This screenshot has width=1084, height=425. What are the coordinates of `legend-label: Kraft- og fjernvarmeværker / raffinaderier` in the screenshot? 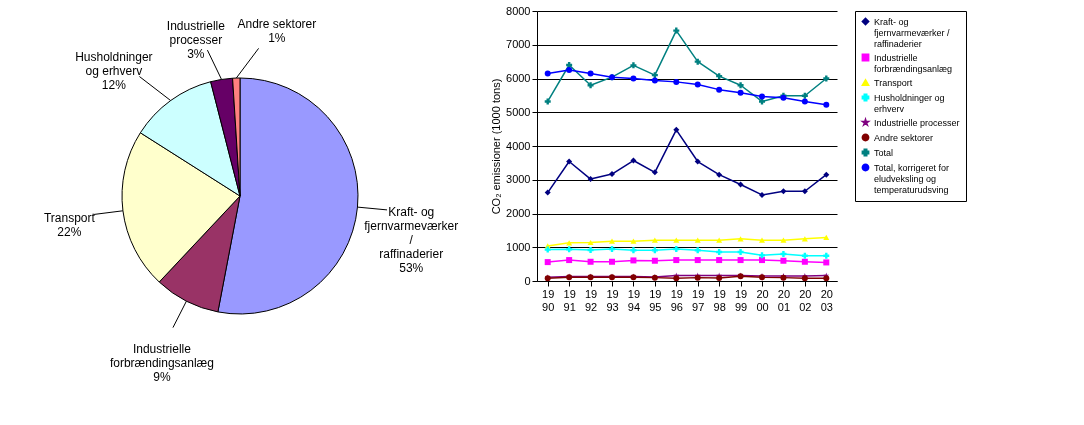 It's located at (912, 32).